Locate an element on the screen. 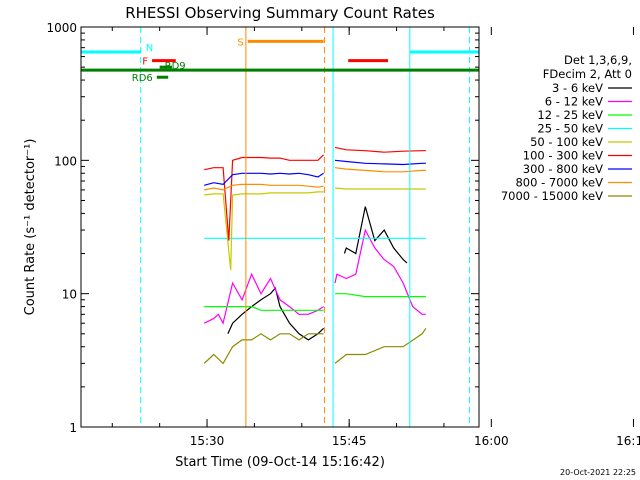 This screenshot has height=480, width=640. flag-label-7: RD6 is located at coordinates (142, 78).